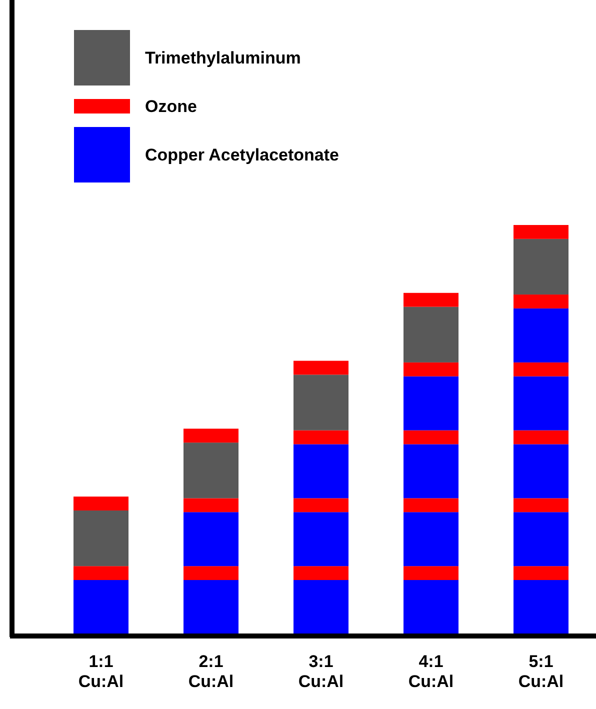 The width and height of the screenshot is (596, 709). What do you see at coordinates (431, 671) in the screenshot?
I see `x-tick-label: 4:1 Cu:Al` at bounding box center [431, 671].